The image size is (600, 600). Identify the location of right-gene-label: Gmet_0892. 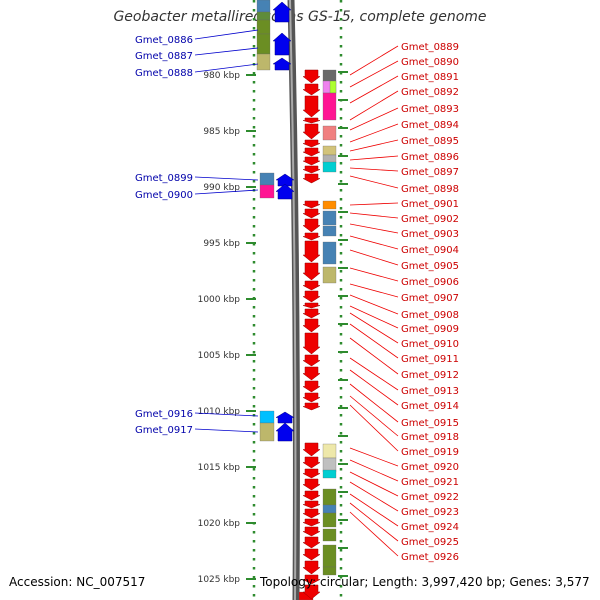
(430, 92).